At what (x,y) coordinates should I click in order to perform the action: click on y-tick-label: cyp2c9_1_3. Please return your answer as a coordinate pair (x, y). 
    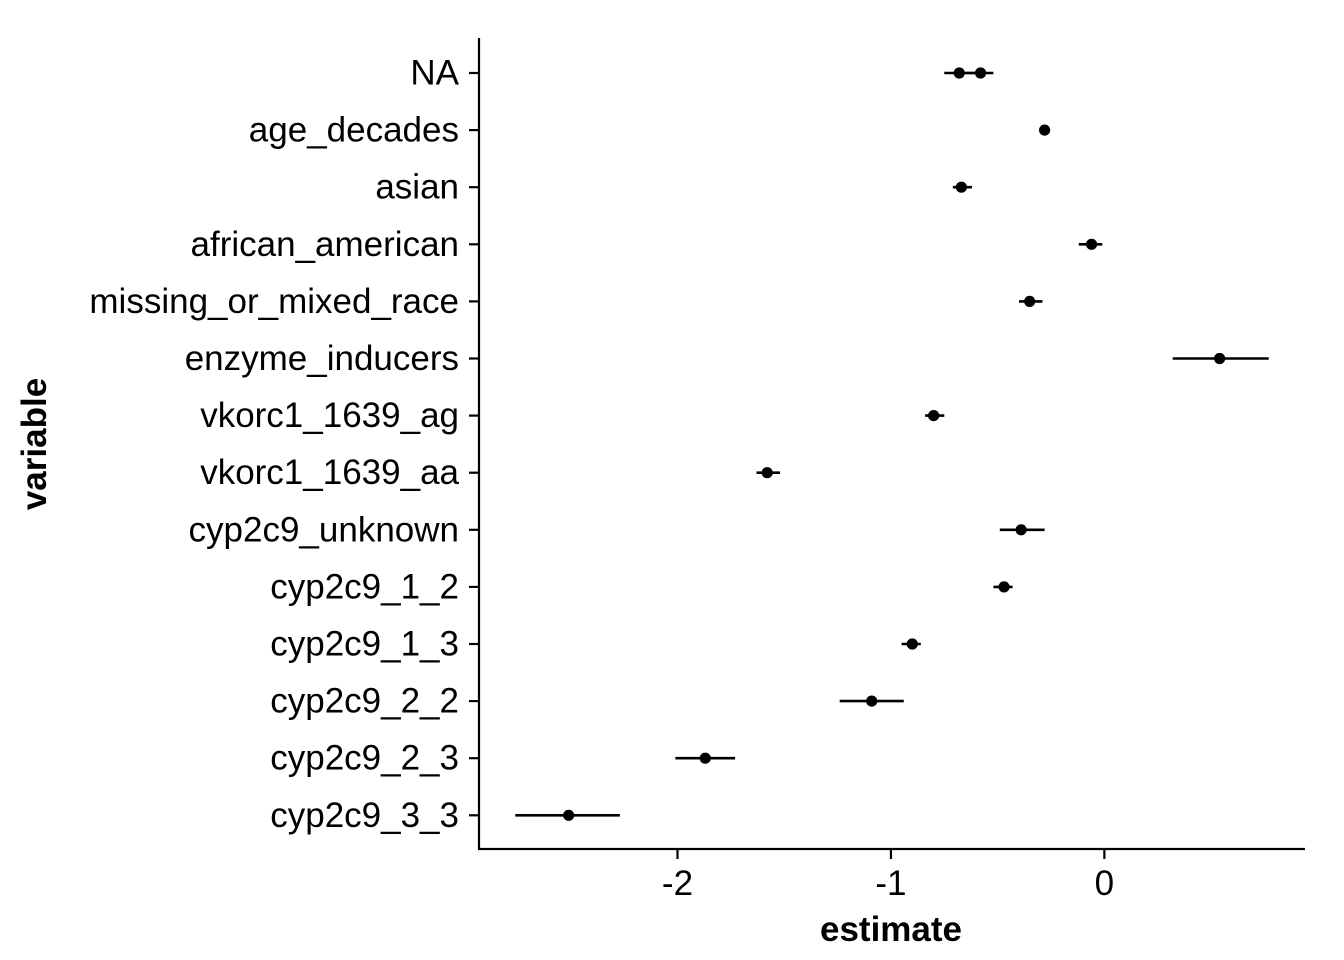
    Looking at the image, I should click on (364, 644).